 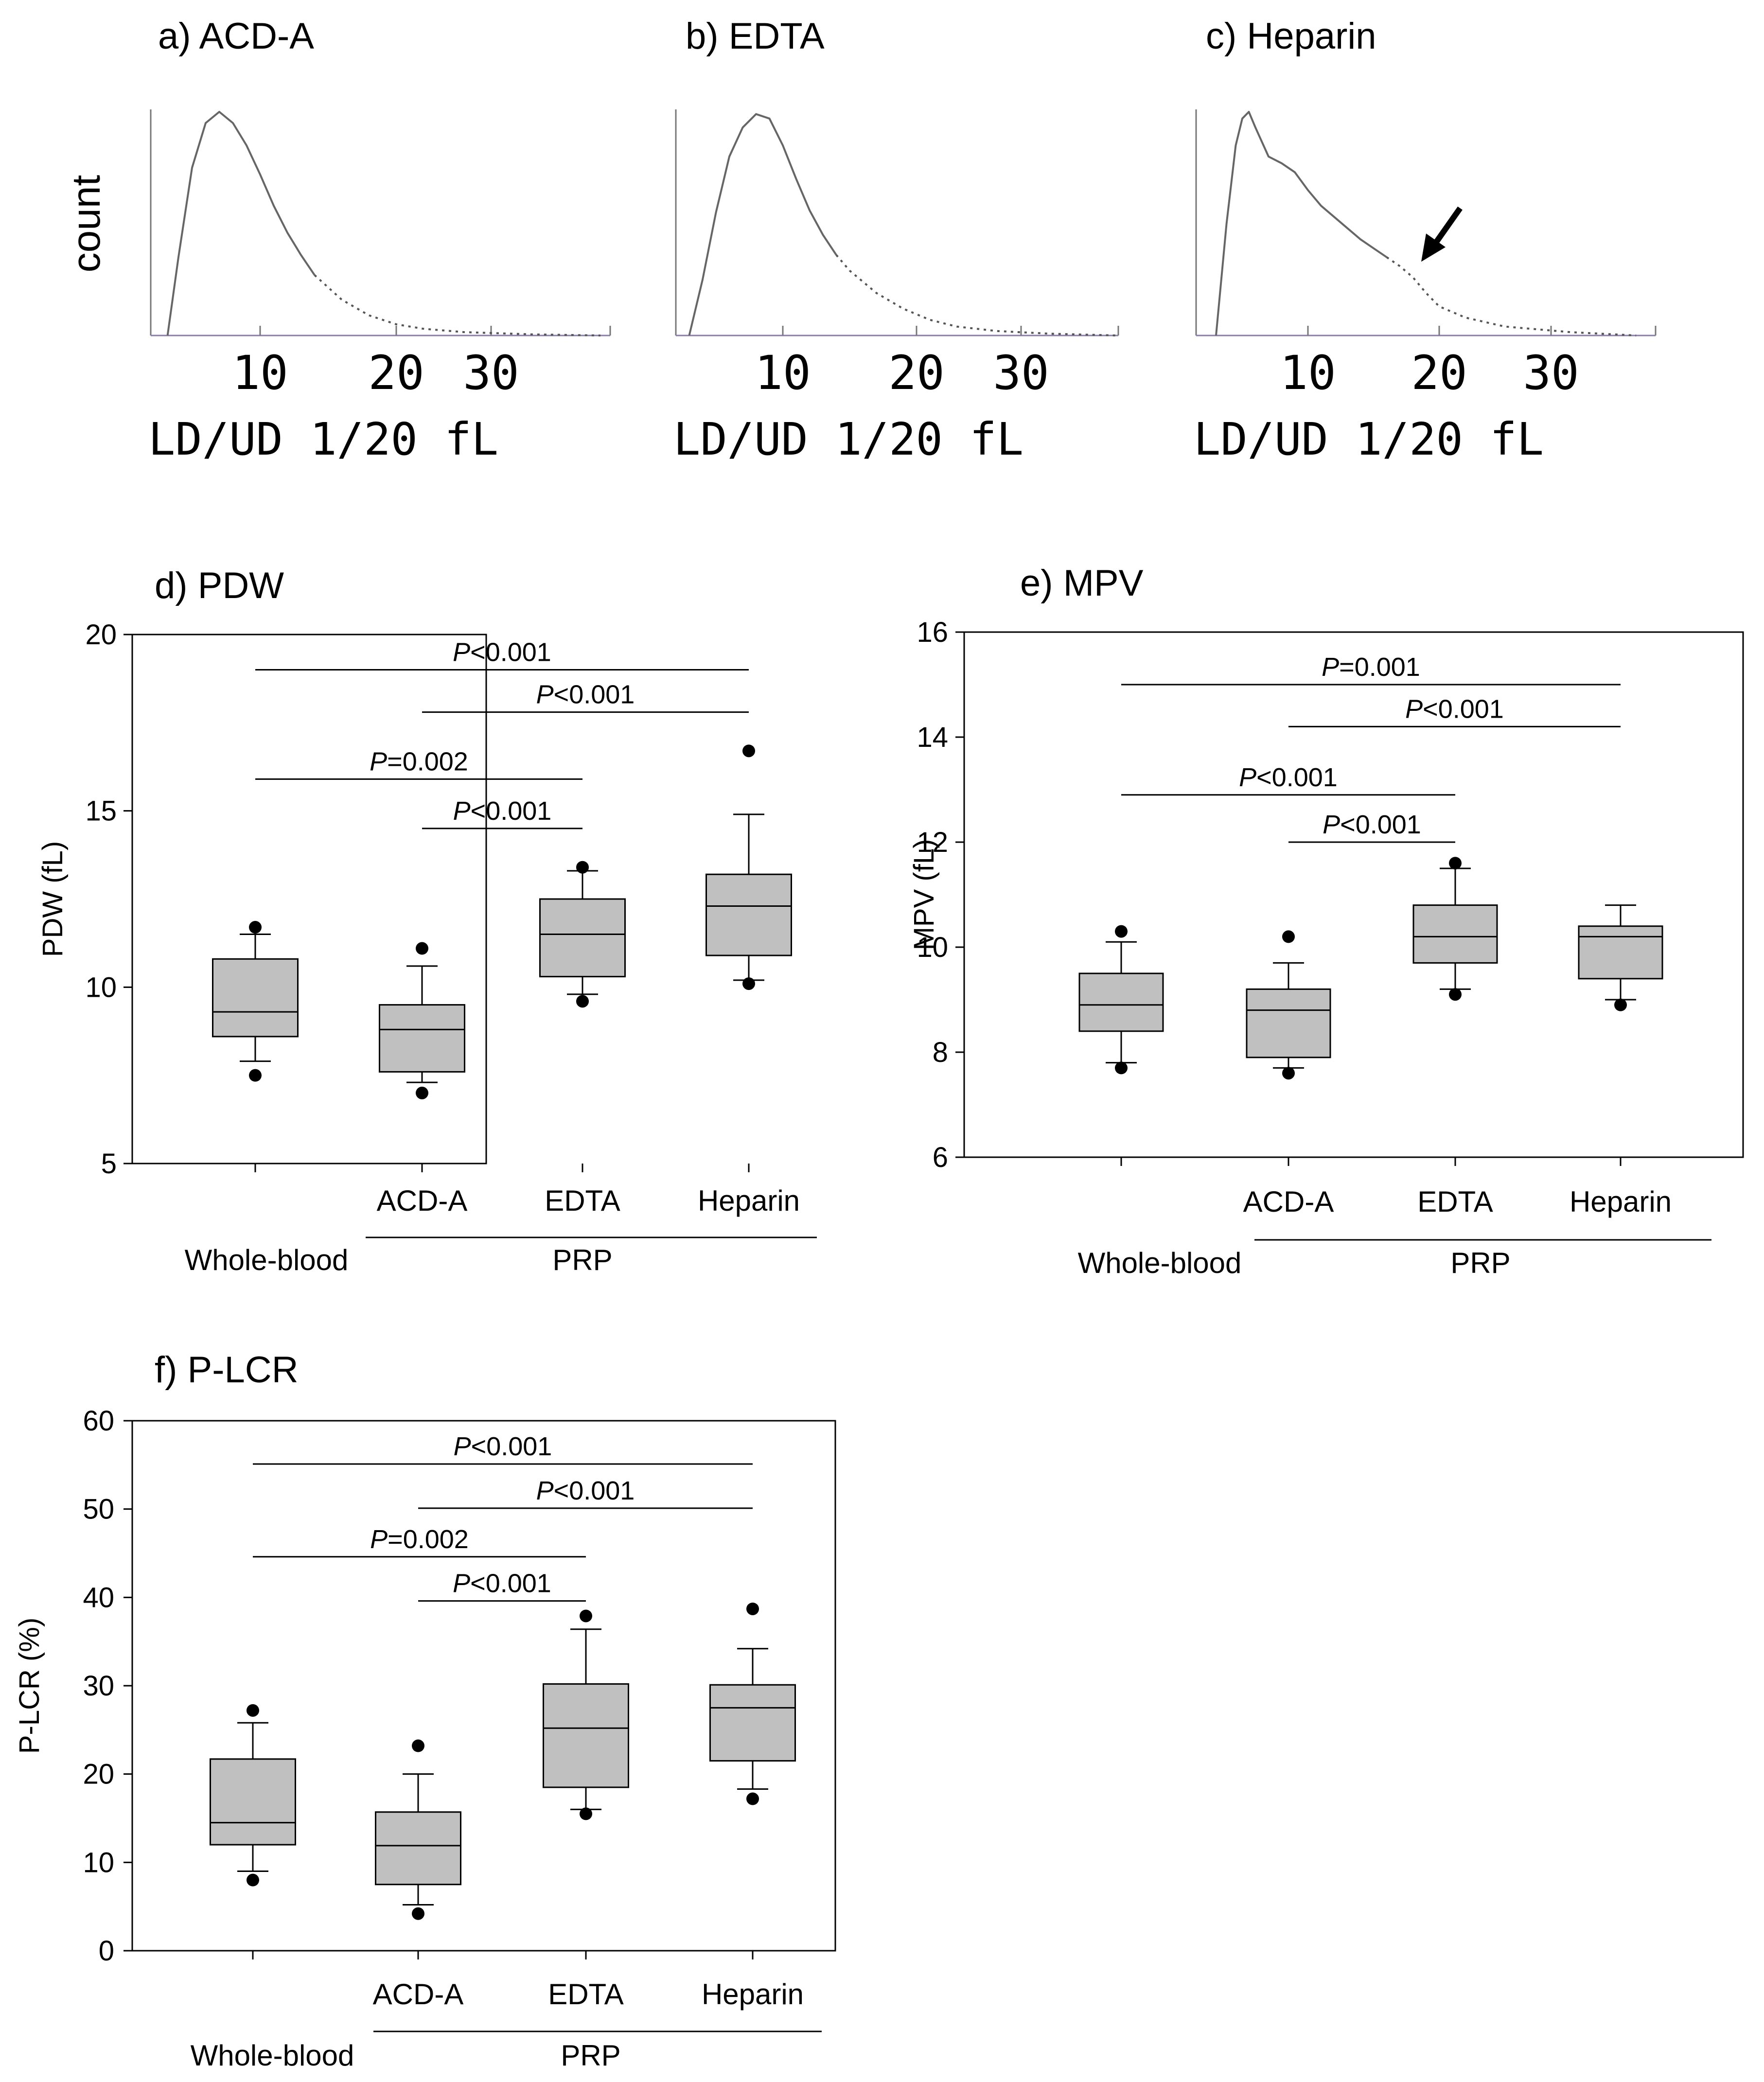 I want to click on y-tick-label: 40, so click(x=98, y=1597).